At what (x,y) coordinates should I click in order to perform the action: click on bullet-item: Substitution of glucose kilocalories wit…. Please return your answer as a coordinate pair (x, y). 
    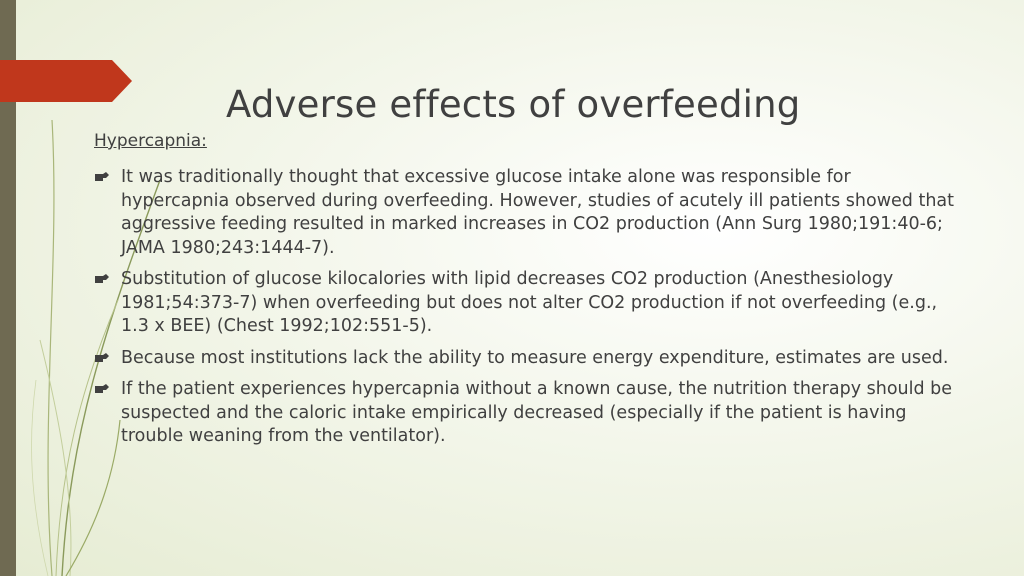
    Looking at the image, I should click on (524, 303).